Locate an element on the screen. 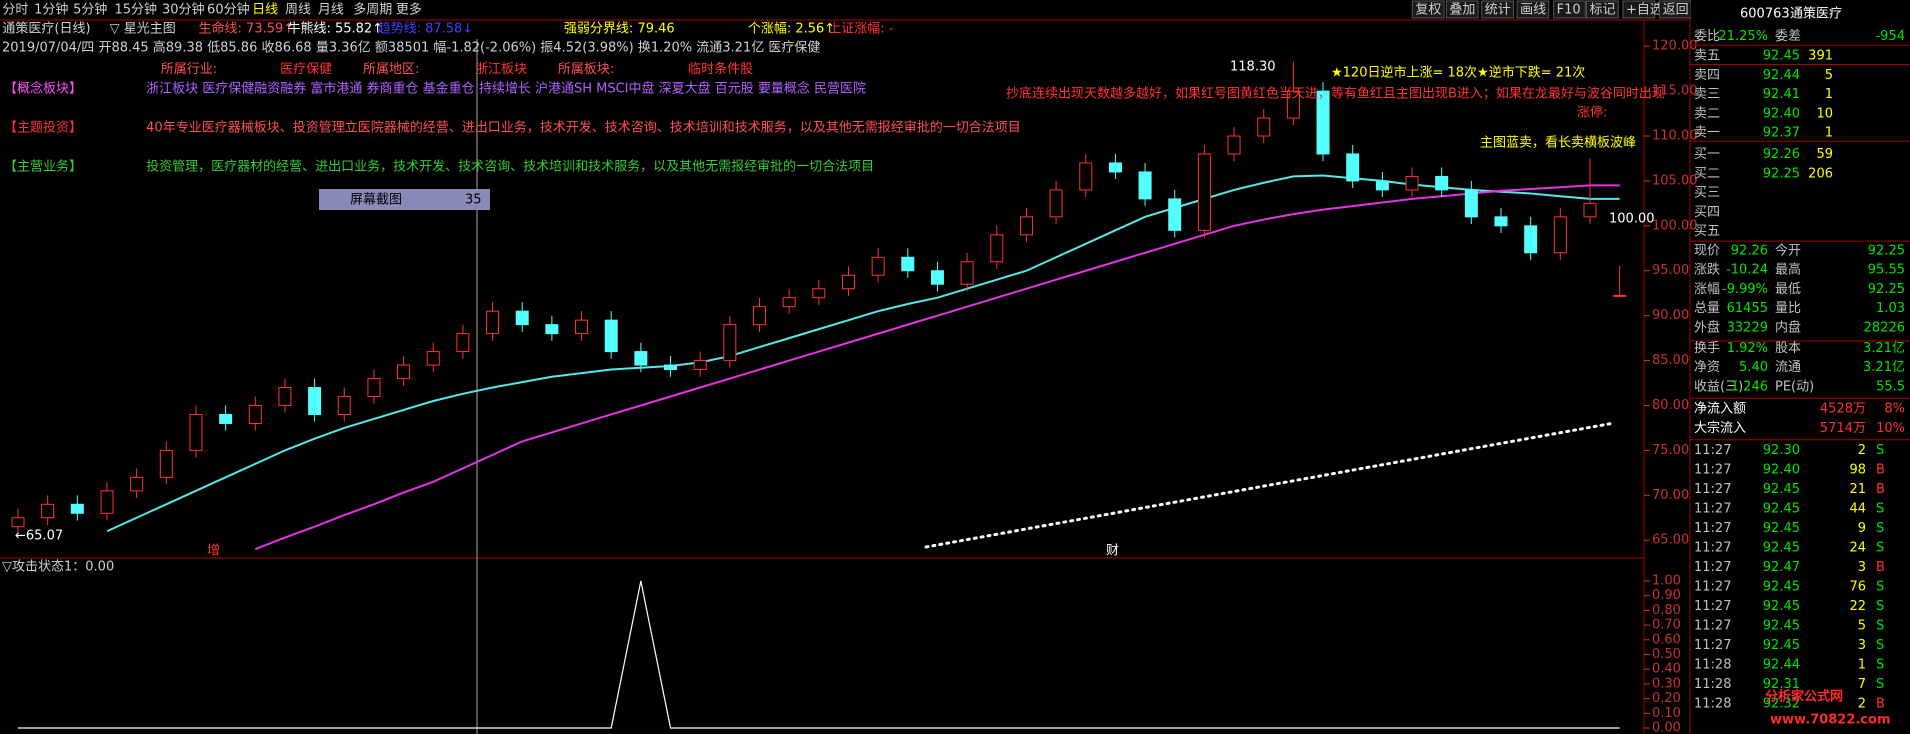 This screenshot has width=1910, height=734. flow-value: 5714万 is located at coordinates (1843, 428).